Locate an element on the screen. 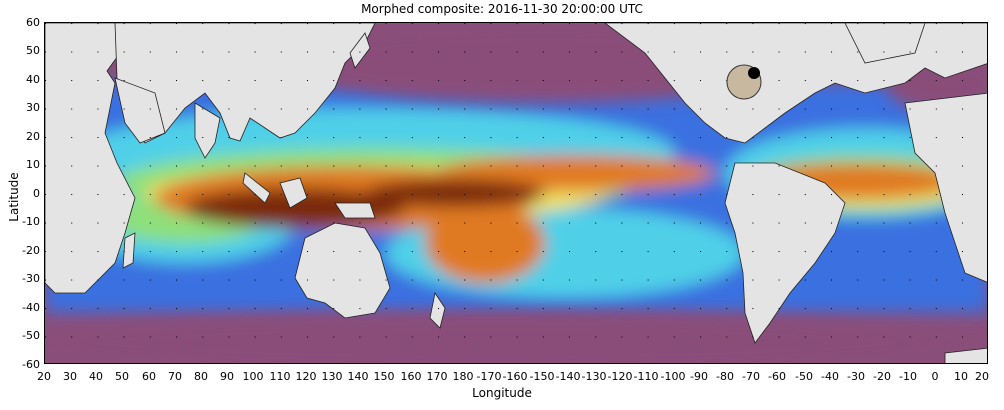  y-tick-label: 40 is located at coordinates (33, 79).